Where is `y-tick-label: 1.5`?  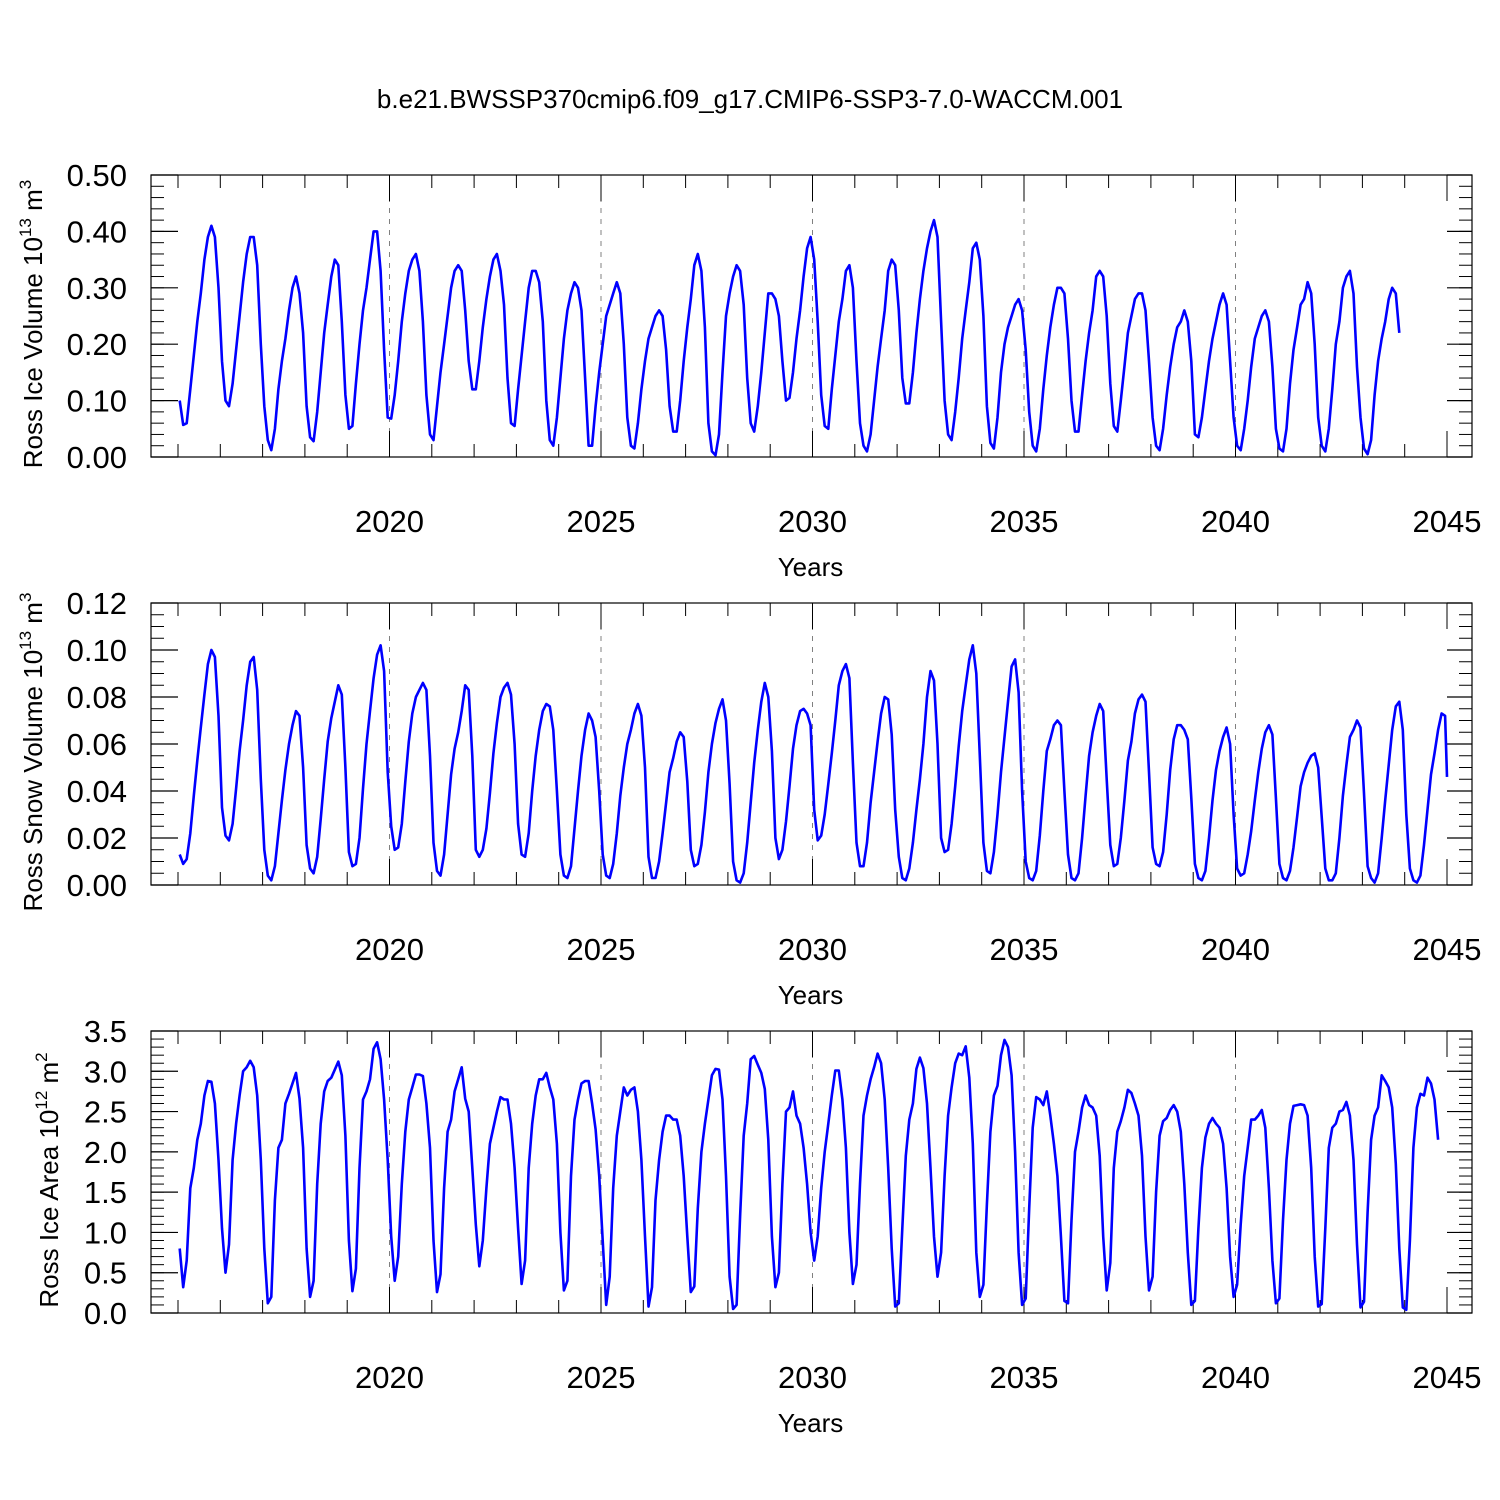
y-tick-label: 1.5 is located at coordinates (105, 1192).